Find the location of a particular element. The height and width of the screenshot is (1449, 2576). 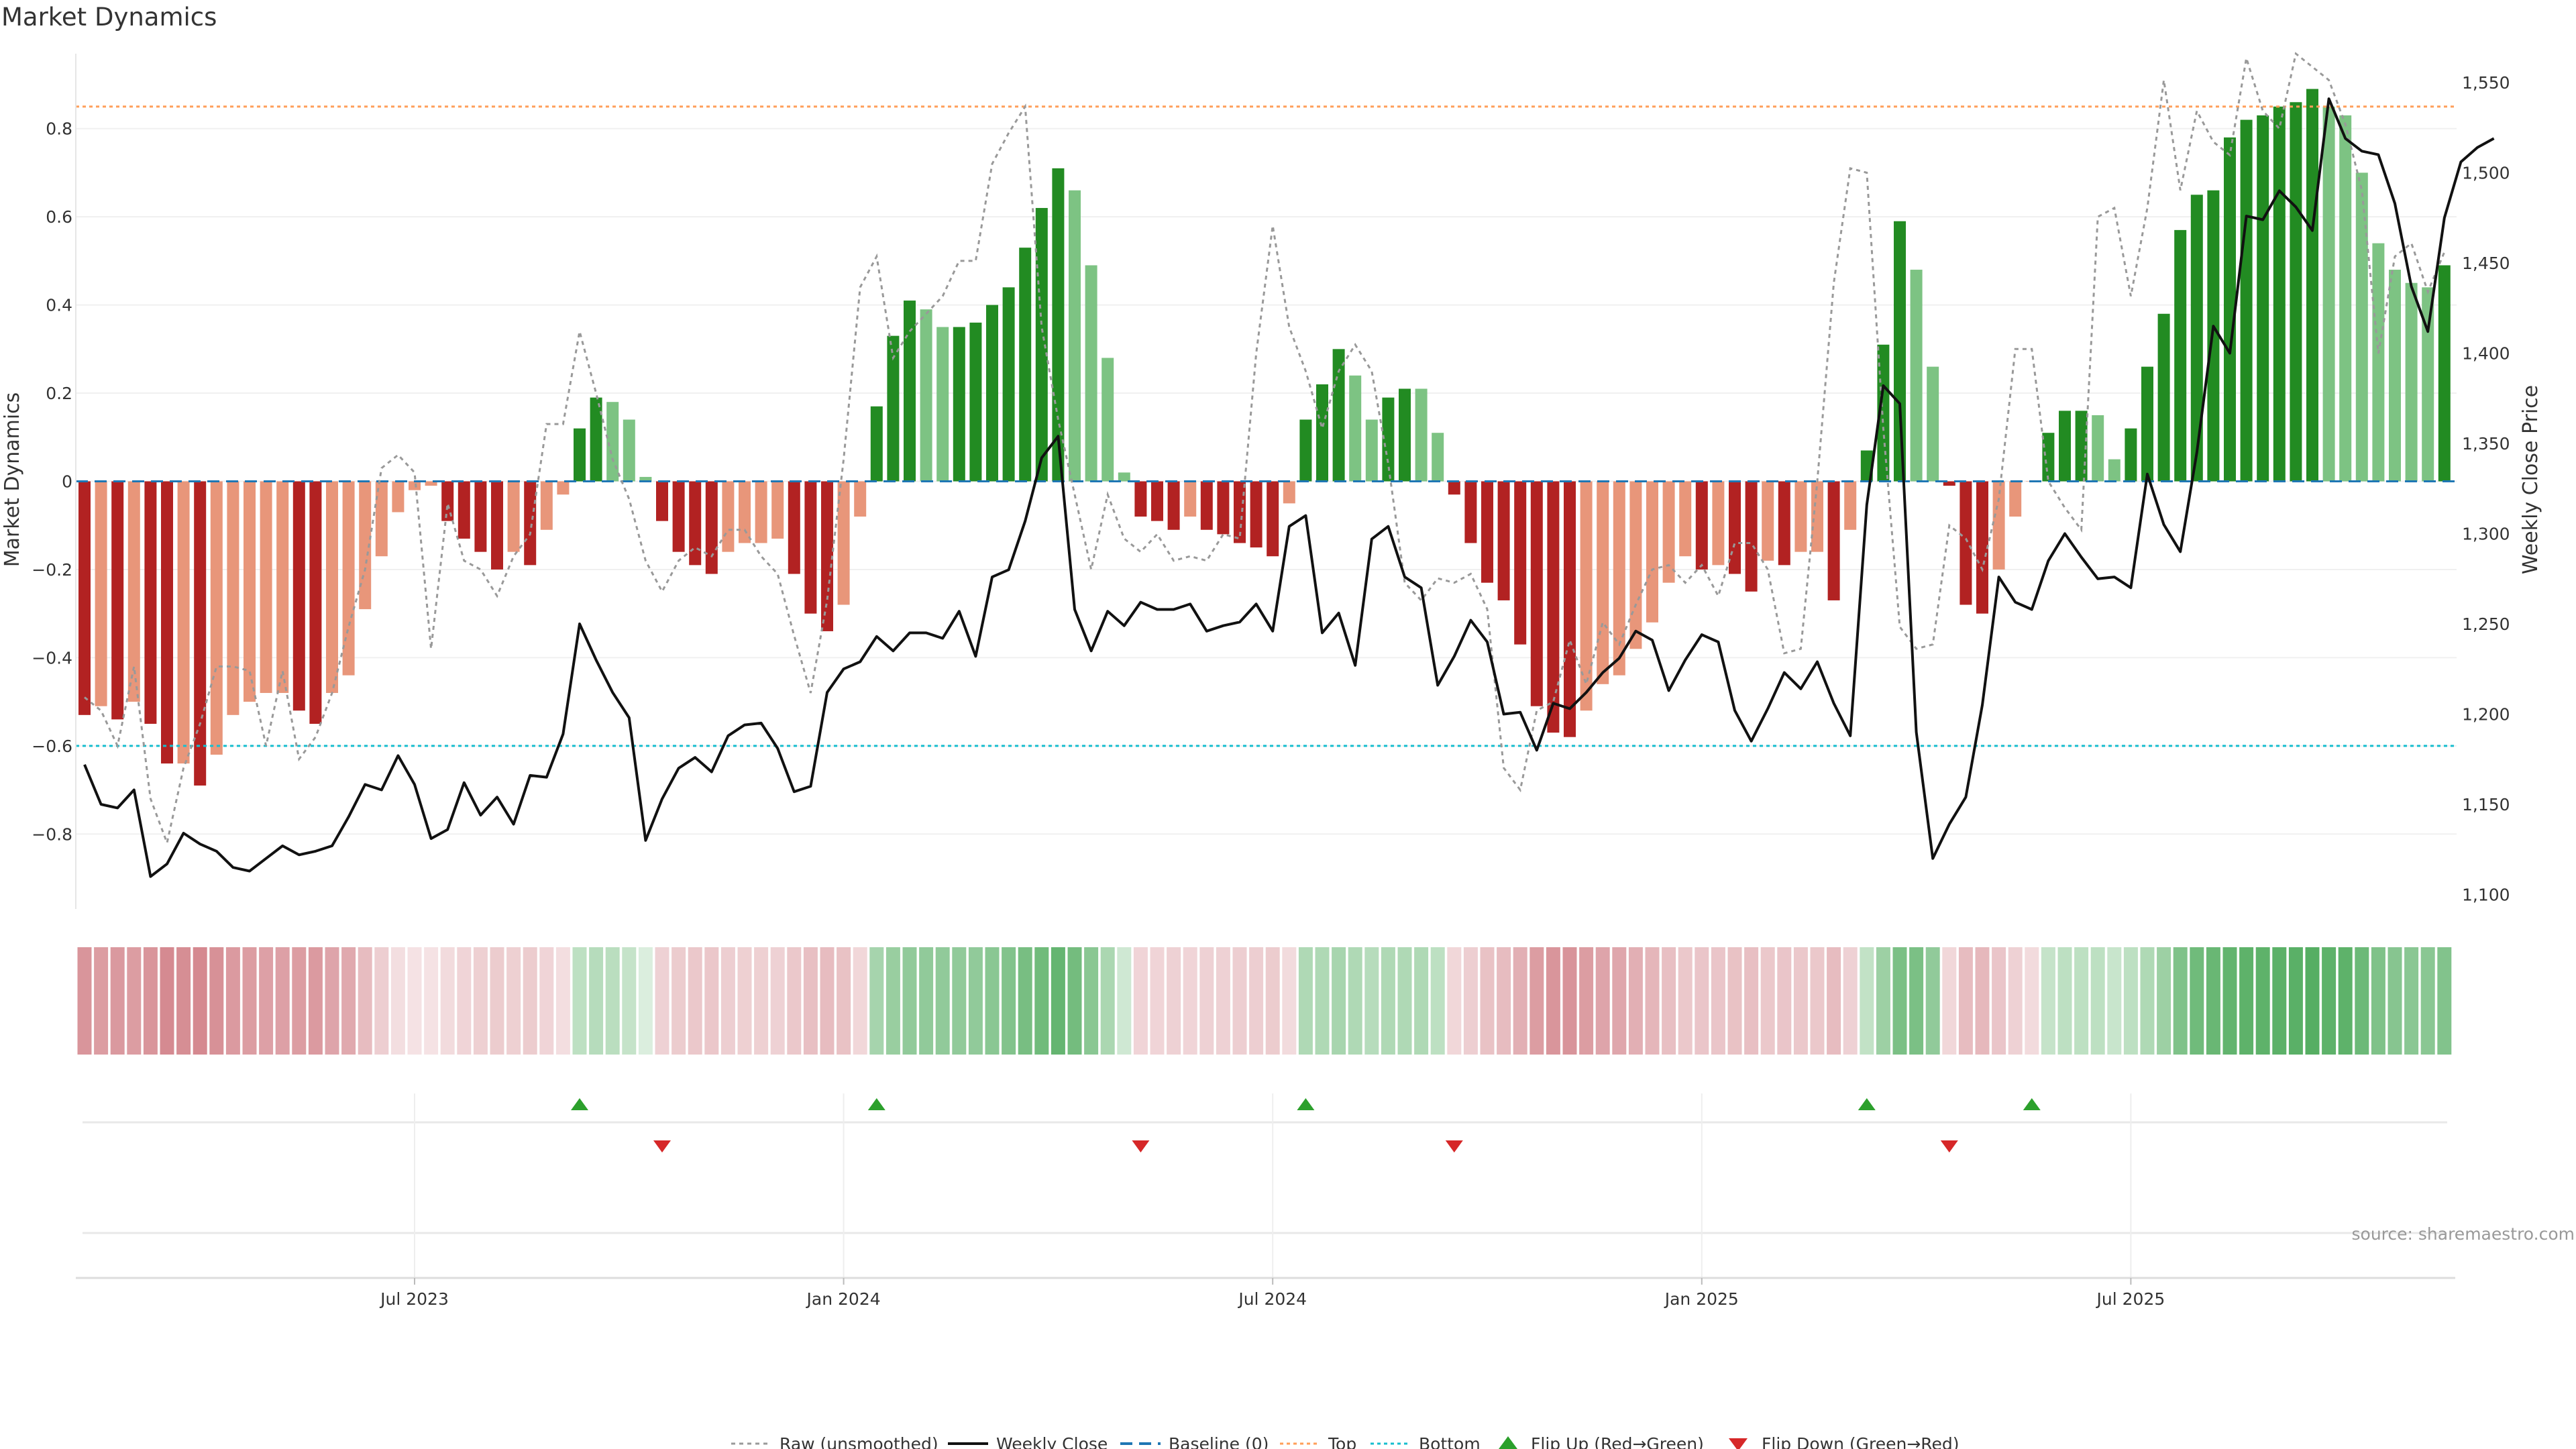

x-tick-label: Jan 2024 is located at coordinates (843, 1299).